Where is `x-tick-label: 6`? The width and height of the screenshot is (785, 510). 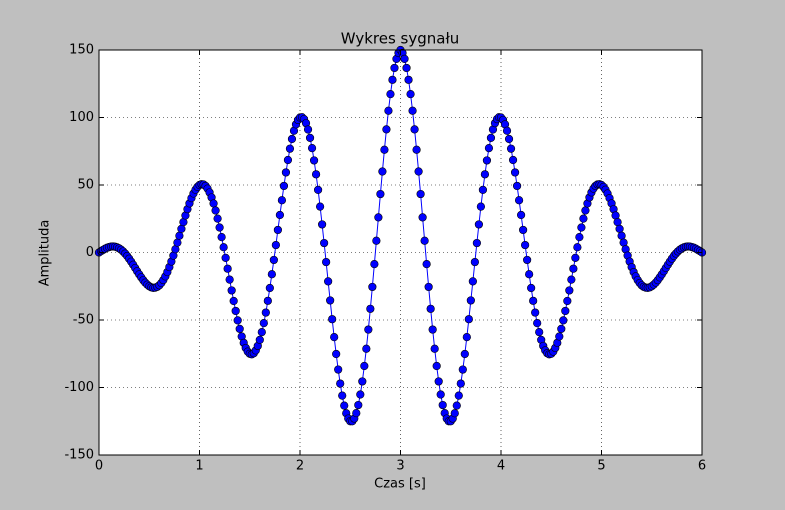
x-tick-label: 6 is located at coordinates (702, 466).